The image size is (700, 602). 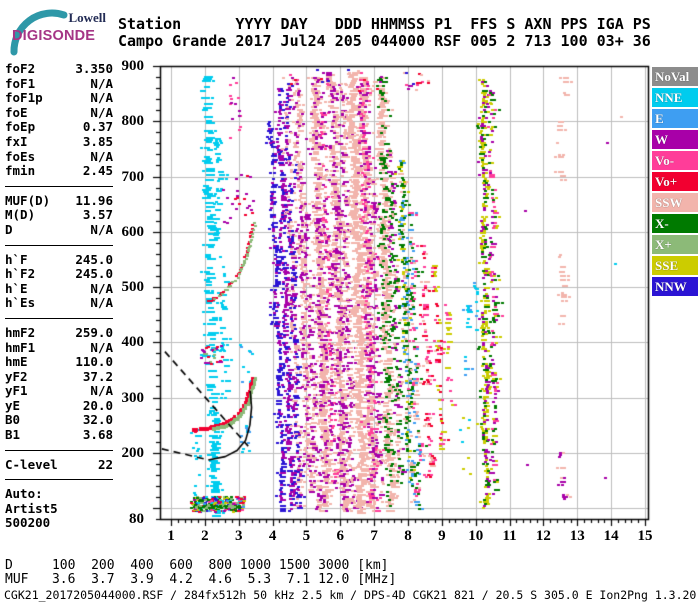 I want to click on parameter-label: foF1p, so click(x=24, y=98).